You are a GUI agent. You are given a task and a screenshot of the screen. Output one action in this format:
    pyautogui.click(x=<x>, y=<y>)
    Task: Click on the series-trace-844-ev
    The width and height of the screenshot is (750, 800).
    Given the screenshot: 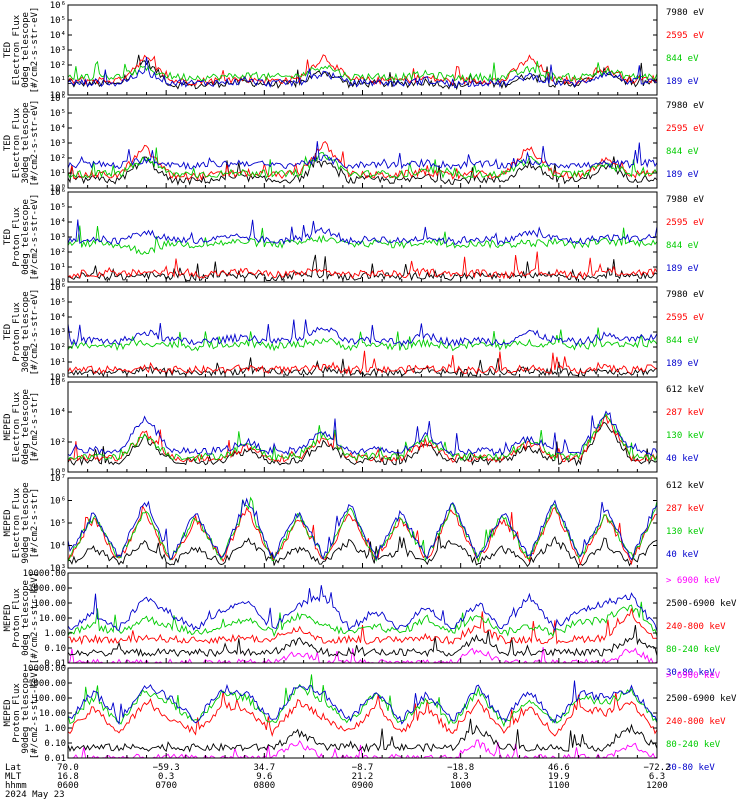 What is the action you would take?
    pyautogui.click(x=362, y=71)
    